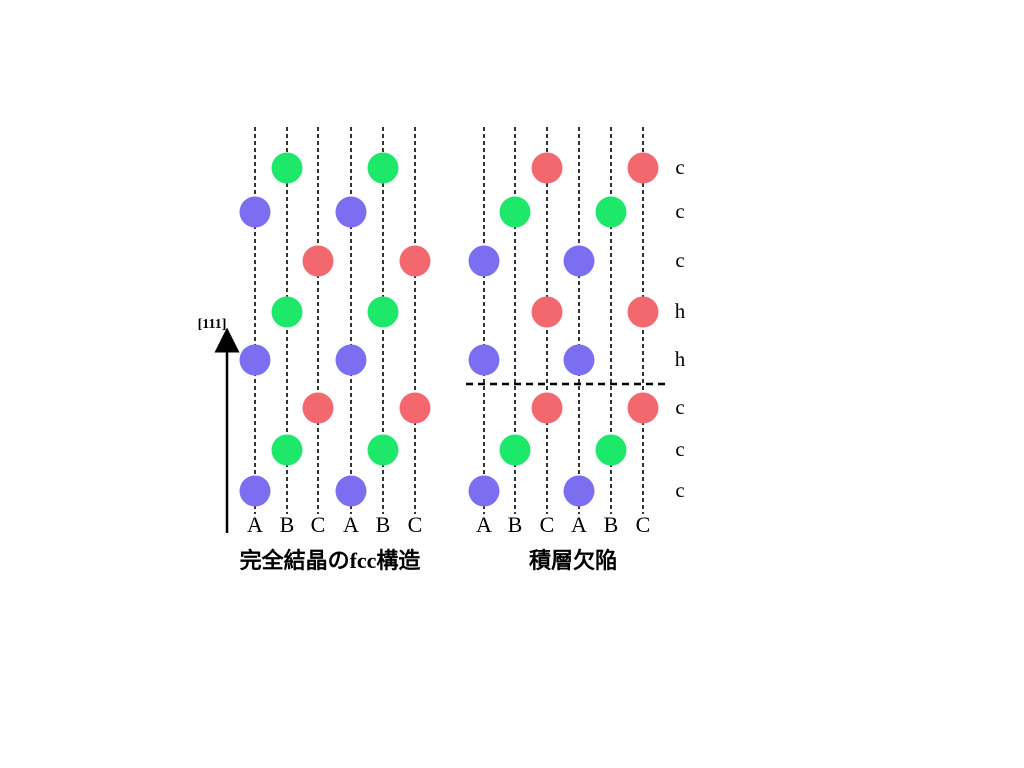 The width and height of the screenshot is (1024, 768). I want to click on panel-caption: 積層欠陥, so click(573, 560).